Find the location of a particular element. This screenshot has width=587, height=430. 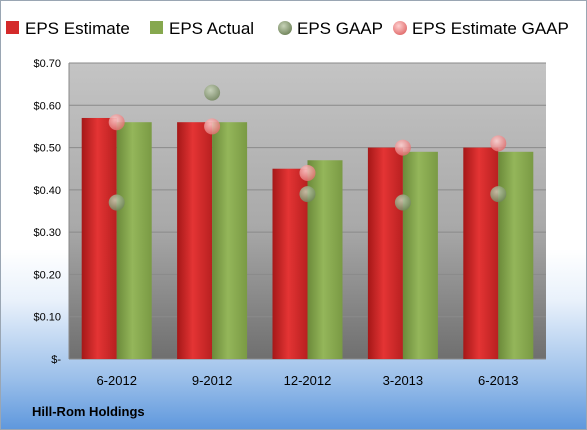

x-tick-label: 6-2012 is located at coordinates (116, 380).